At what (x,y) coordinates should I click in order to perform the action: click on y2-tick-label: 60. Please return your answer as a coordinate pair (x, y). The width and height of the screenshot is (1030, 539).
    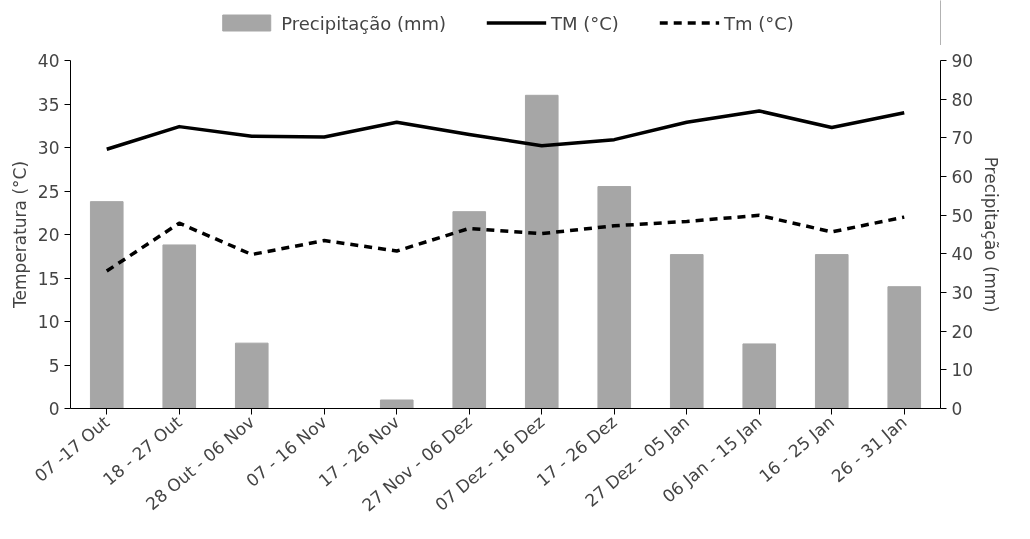
    Looking at the image, I should click on (962, 177).